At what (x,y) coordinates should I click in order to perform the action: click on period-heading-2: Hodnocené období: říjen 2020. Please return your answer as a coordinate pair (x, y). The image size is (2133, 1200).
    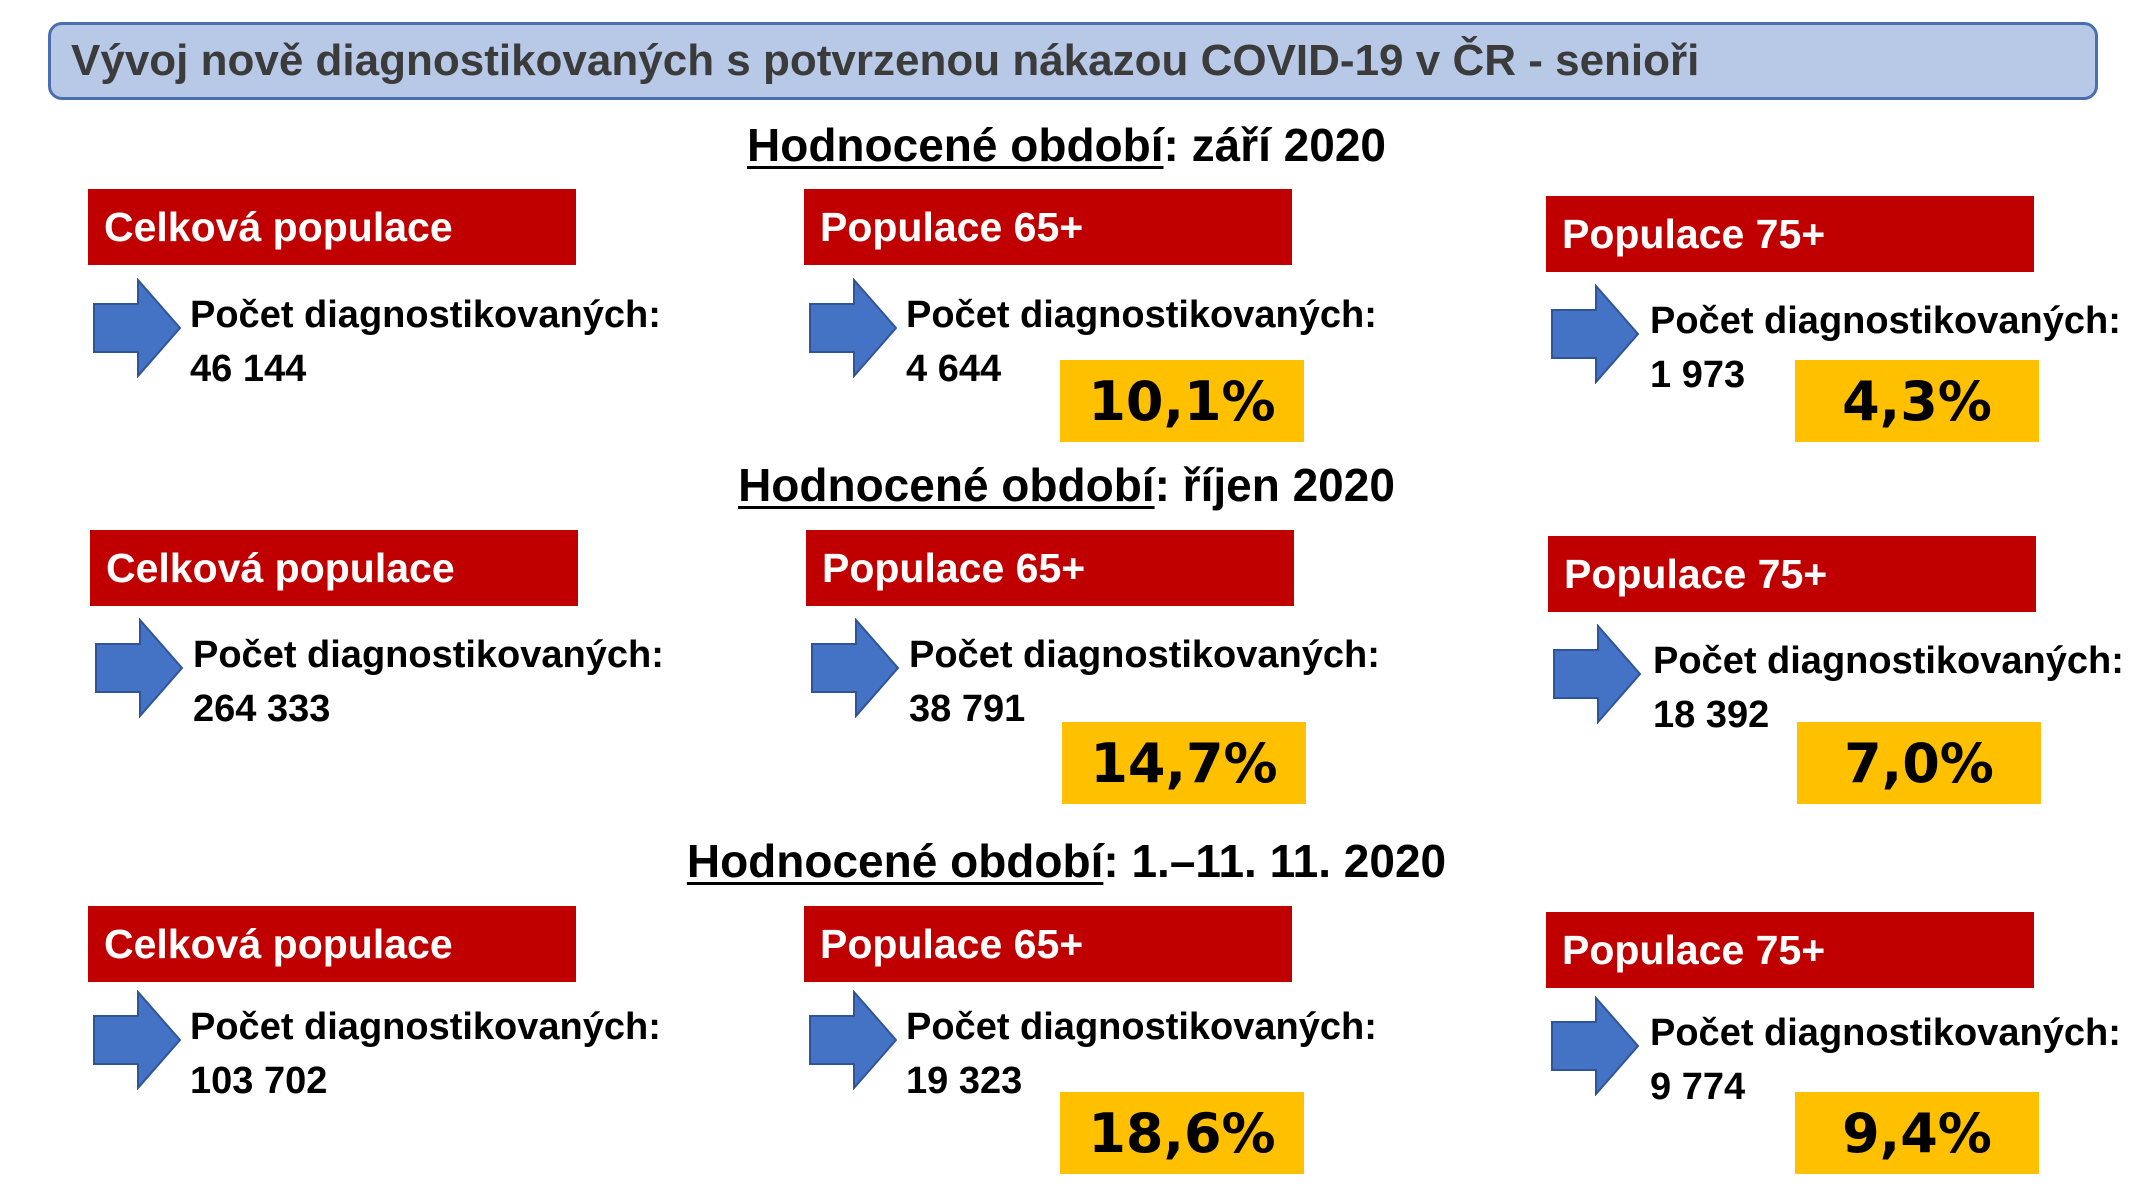
    Looking at the image, I should click on (1066, 485).